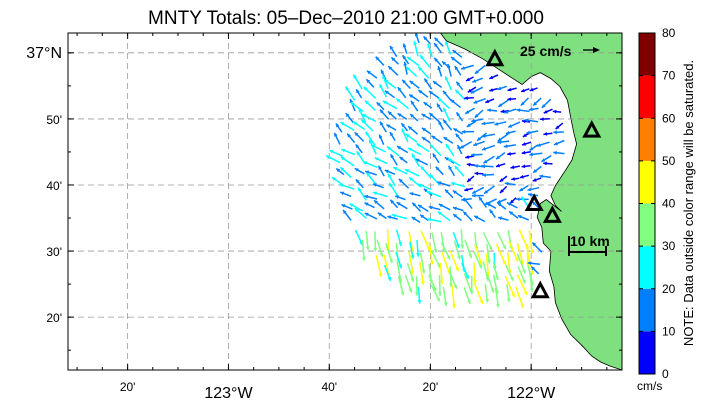 Image resolution: width=702 pixels, height=407 pixels. I want to click on lon-tick-label: 123°W, so click(228, 393).